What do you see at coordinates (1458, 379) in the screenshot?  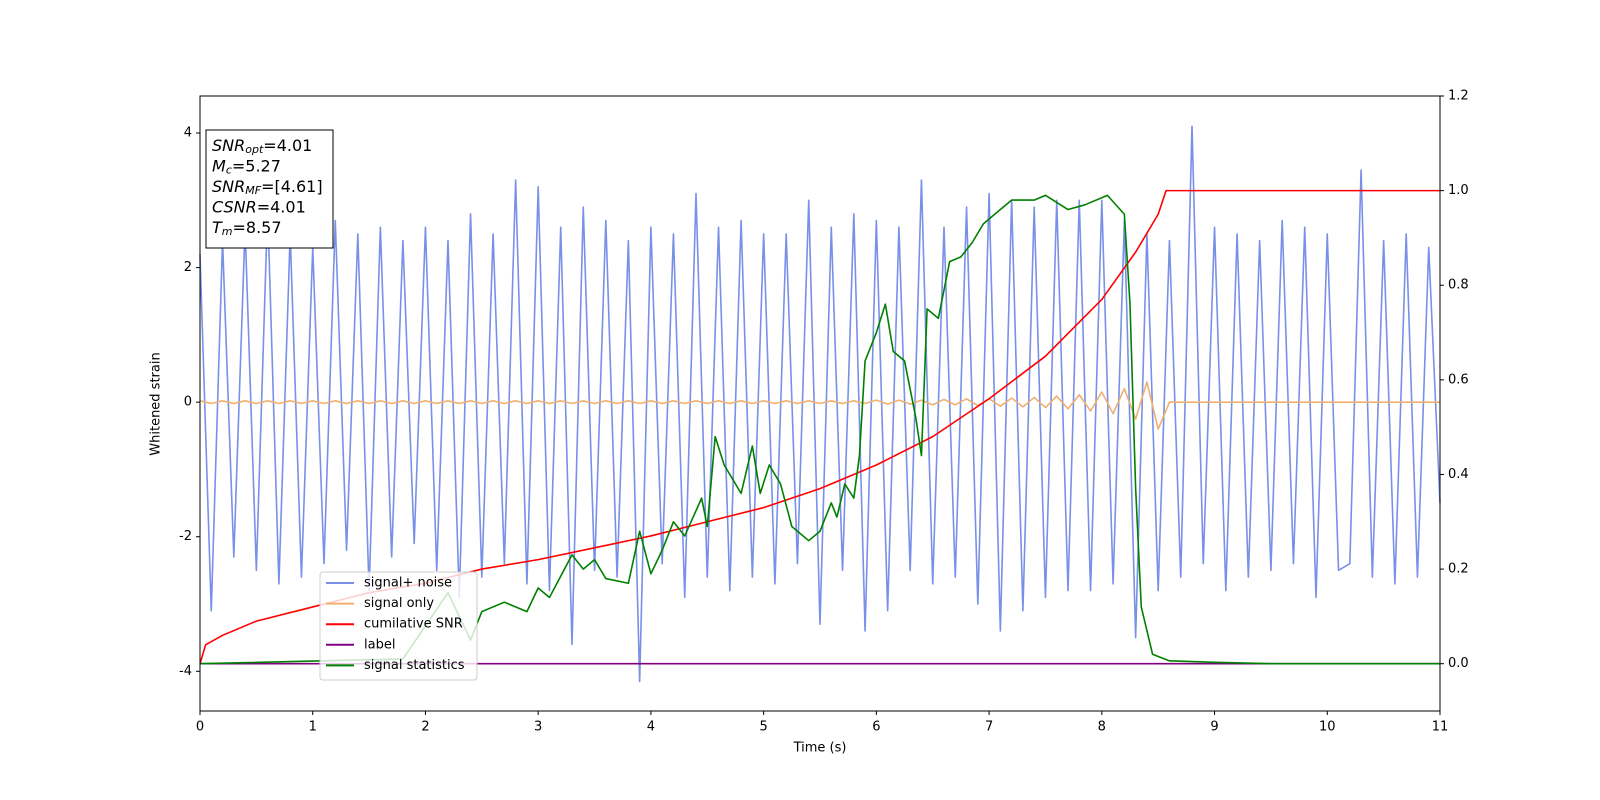 I see `y2-tick-label: 0.6` at bounding box center [1458, 379].